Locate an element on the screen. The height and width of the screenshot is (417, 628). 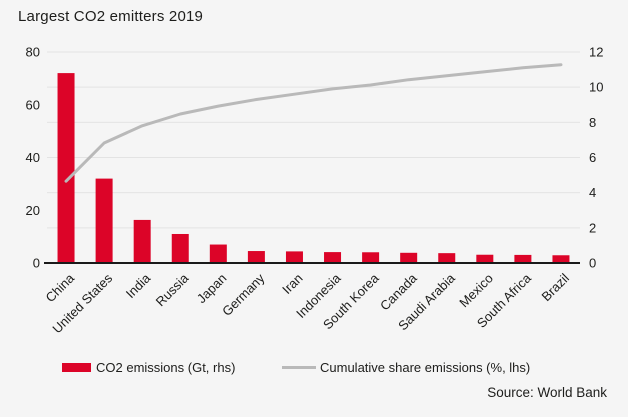
left-axis-tick-label: 60 is located at coordinates (33, 104).